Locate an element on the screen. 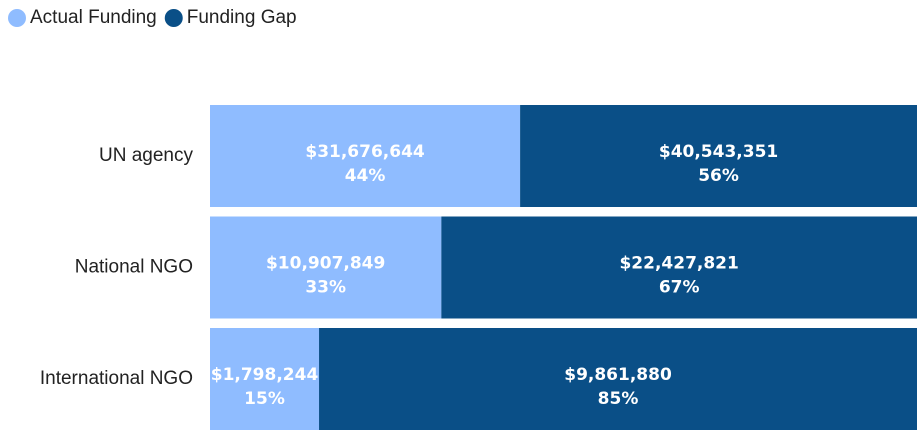 This screenshot has height=431, width=917. data-label: $9,861,880 is located at coordinates (618, 375).